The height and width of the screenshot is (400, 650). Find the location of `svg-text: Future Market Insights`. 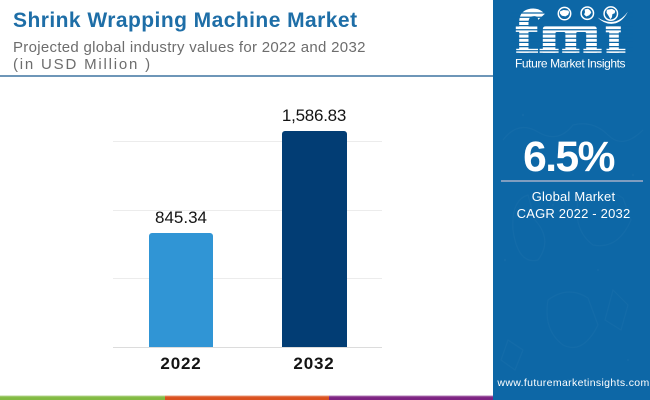

svg-text: Future Market Insights is located at coordinates (570, 64).